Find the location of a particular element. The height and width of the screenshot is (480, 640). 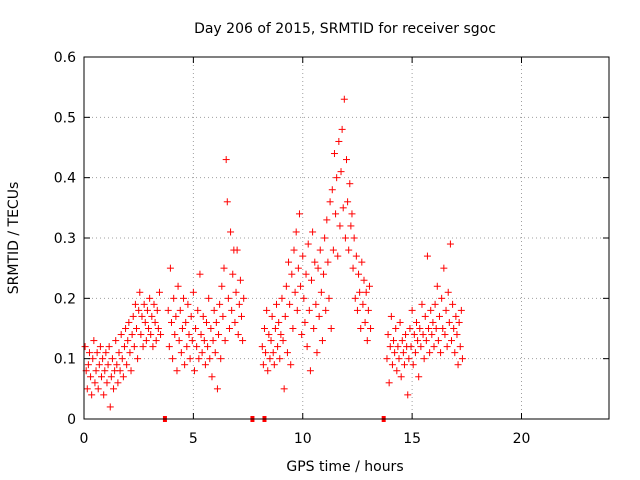

x-axis-label: GPS time / hours is located at coordinates (344, 467).